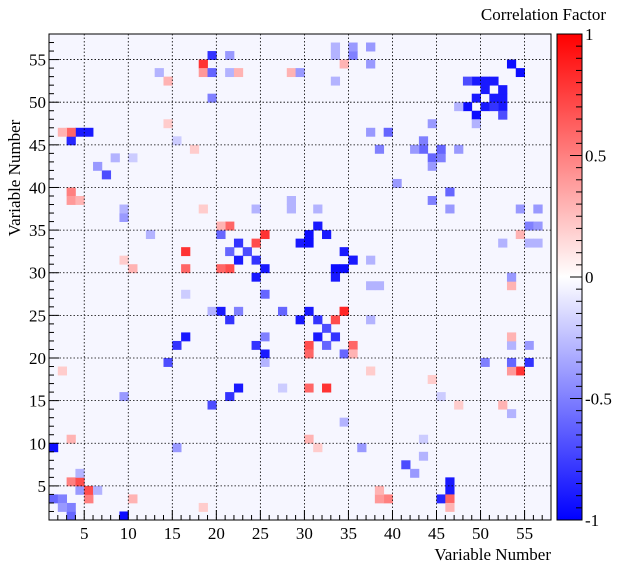 The width and height of the screenshot is (625, 568). Describe the element at coordinates (543, 14) in the screenshot. I see `colorbar-title: Correlation Factor` at that location.